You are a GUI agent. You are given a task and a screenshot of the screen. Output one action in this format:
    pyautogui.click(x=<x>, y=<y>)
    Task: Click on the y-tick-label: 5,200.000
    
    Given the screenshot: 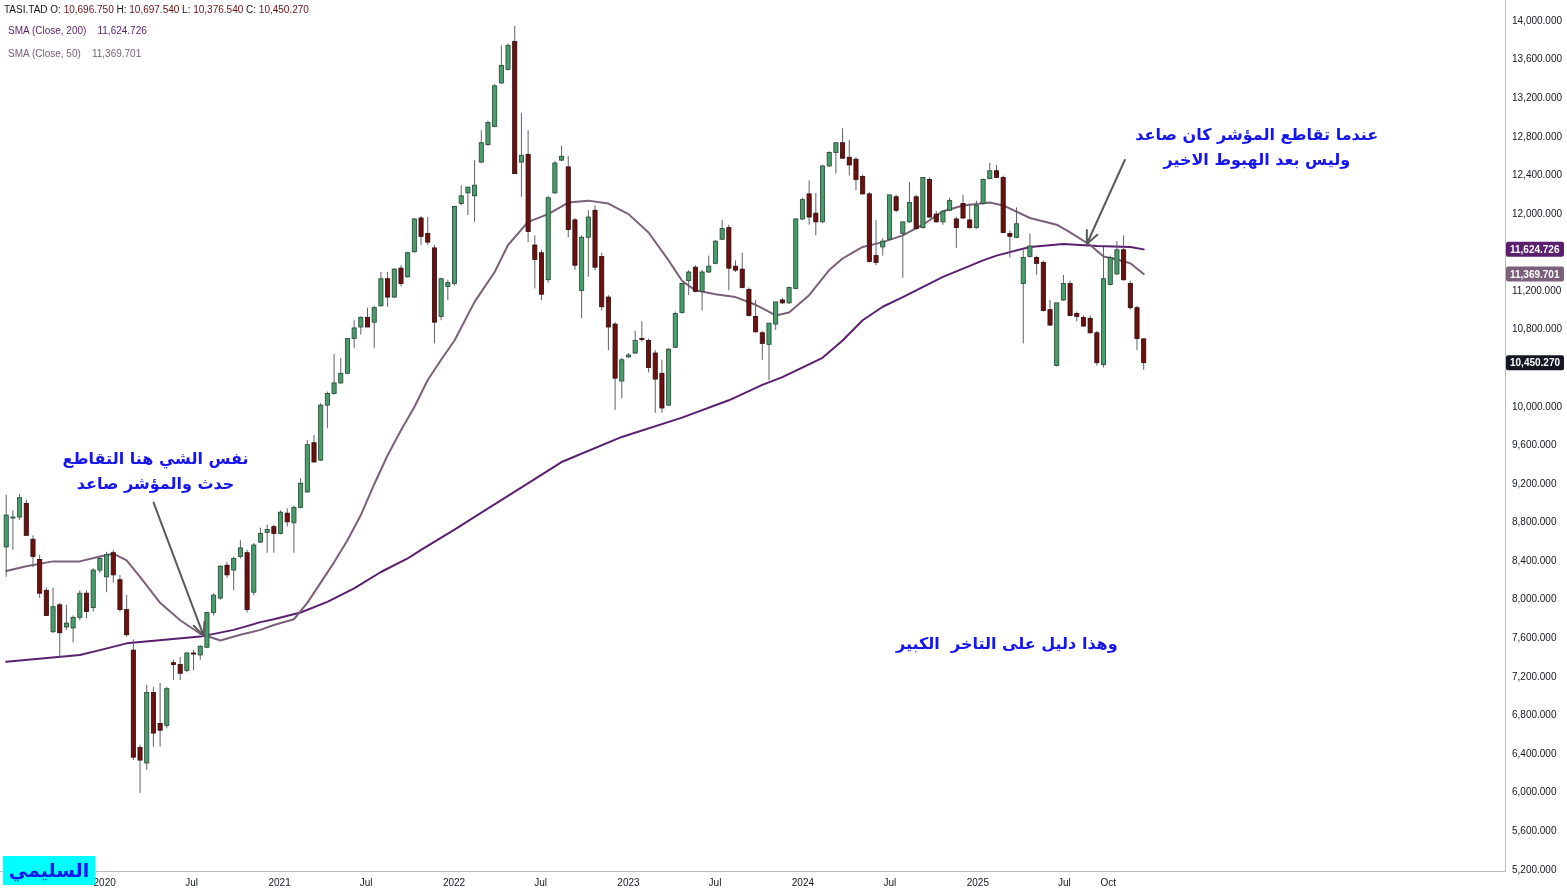 What is the action you would take?
    pyautogui.click(x=1534, y=869)
    